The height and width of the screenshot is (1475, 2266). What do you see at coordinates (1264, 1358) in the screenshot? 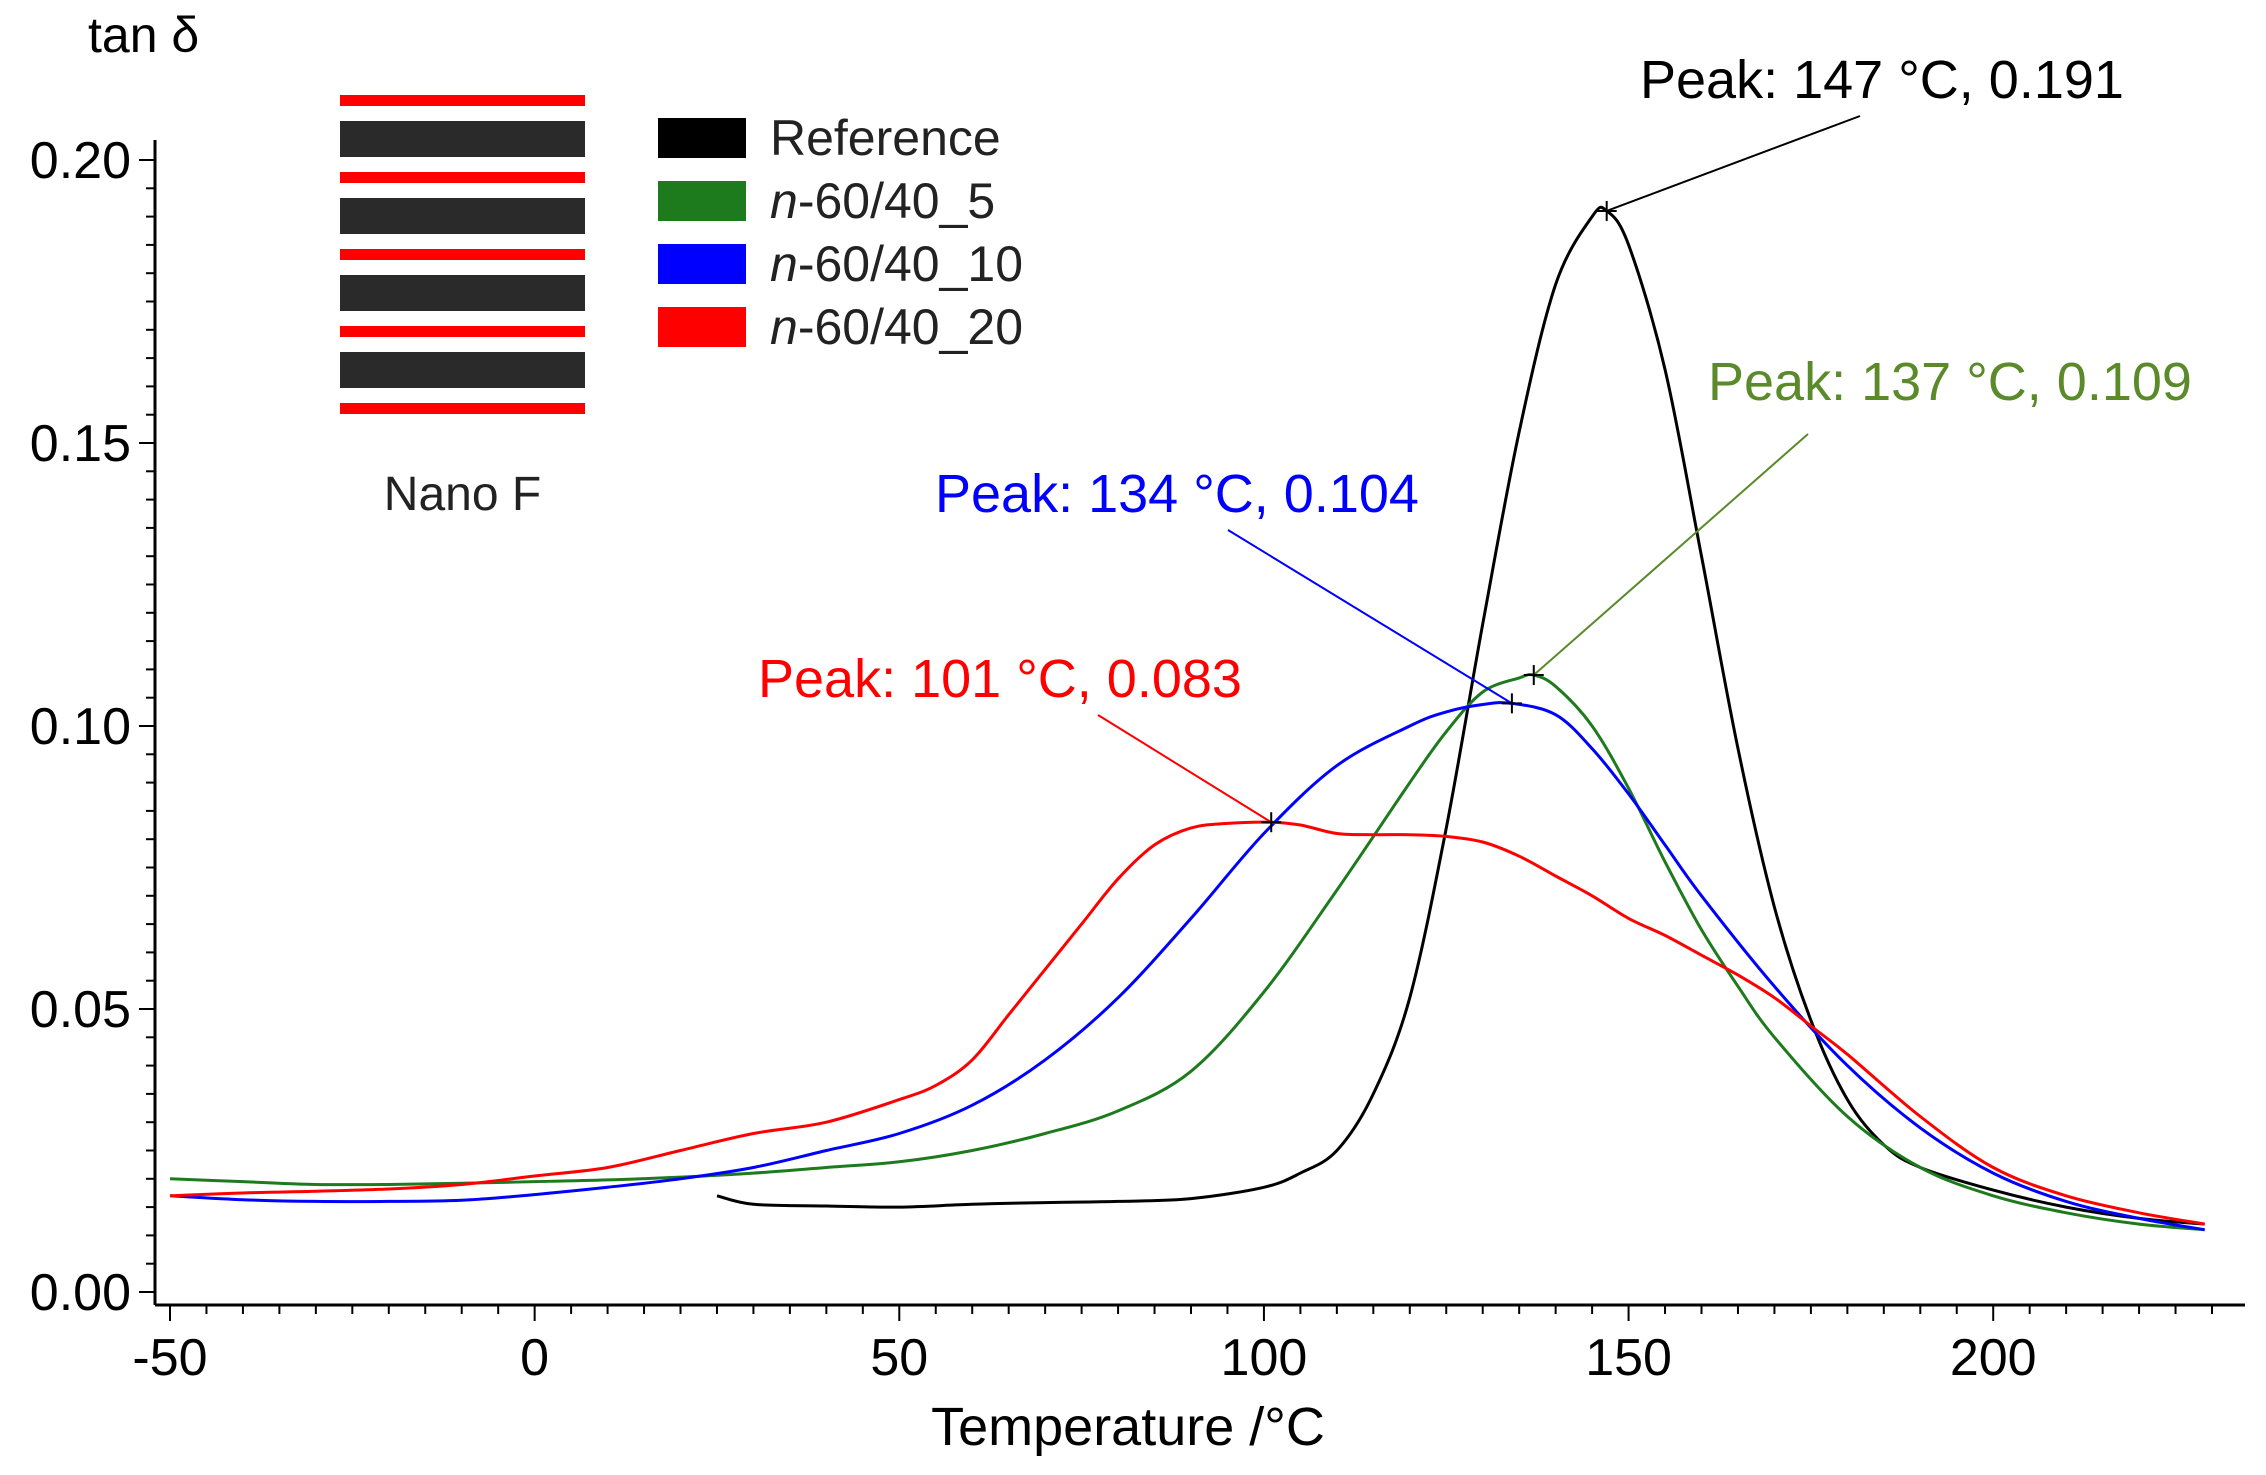
I see `x-tick-label: 100` at bounding box center [1264, 1358].